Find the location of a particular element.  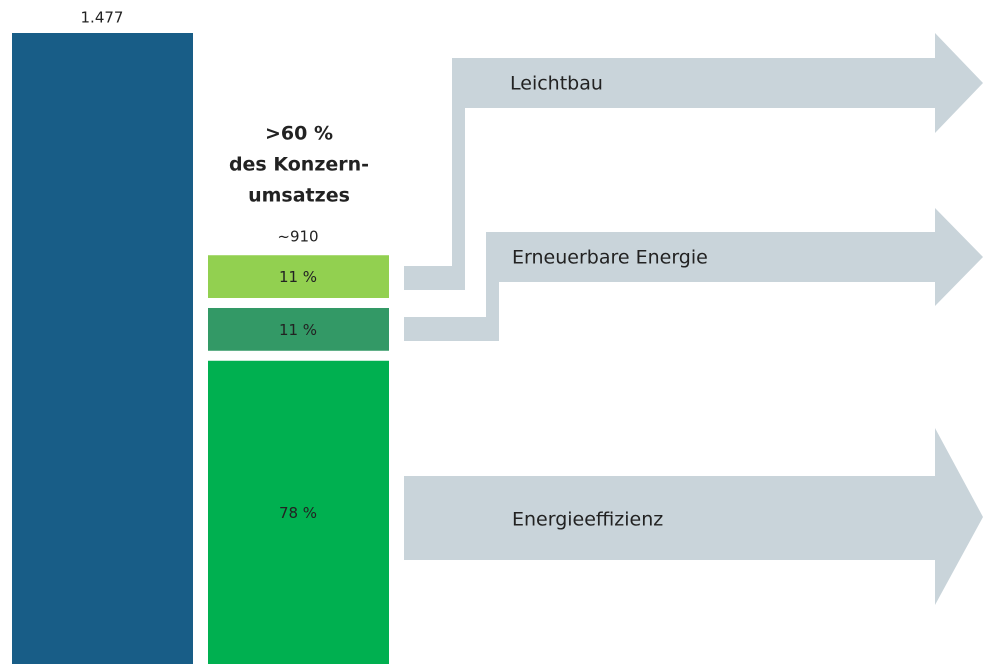

arrow-label: Leichtbau is located at coordinates (556, 84).